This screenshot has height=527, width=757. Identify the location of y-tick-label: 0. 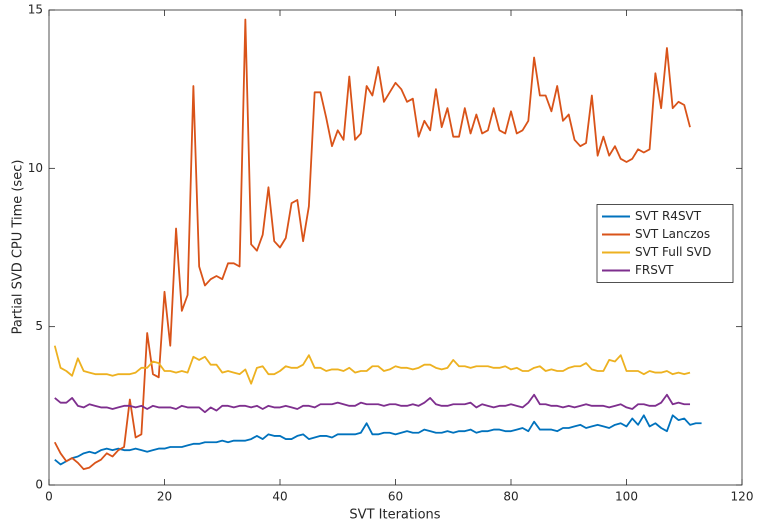
(39, 485).